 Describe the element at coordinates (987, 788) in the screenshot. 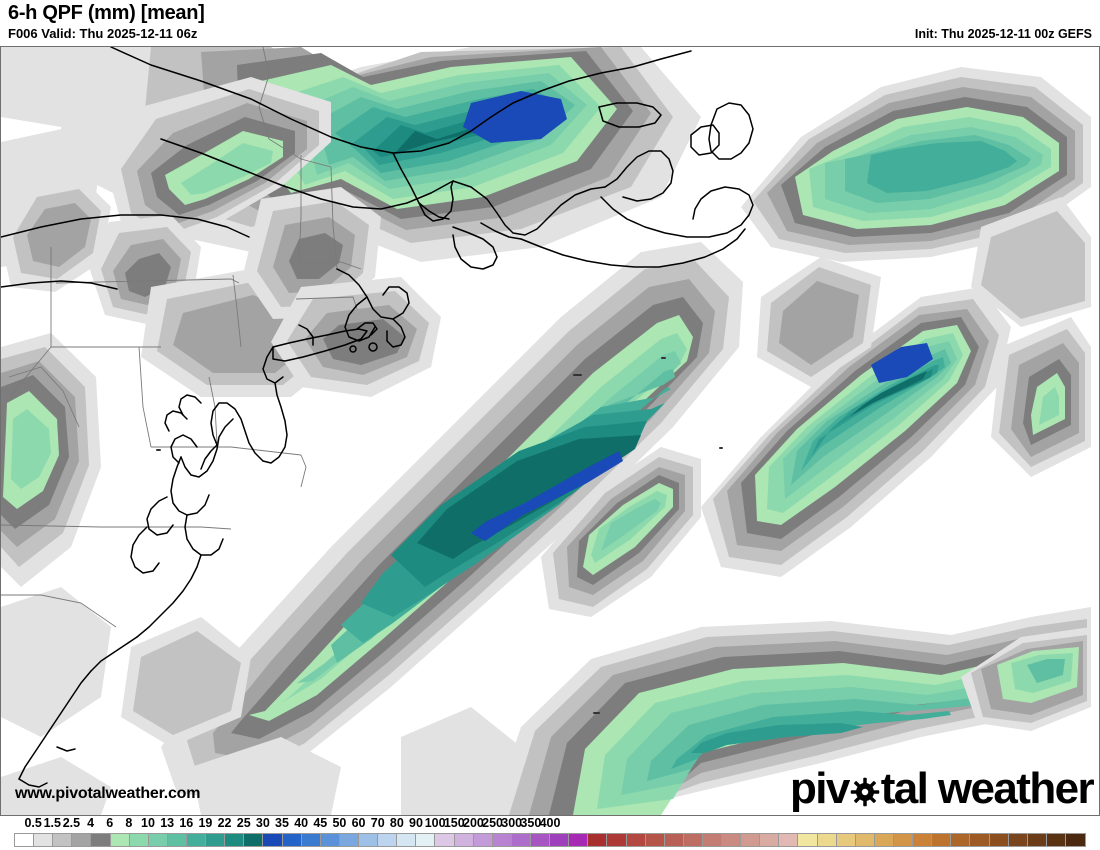

I see `logo-text-post: tal weather` at that location.